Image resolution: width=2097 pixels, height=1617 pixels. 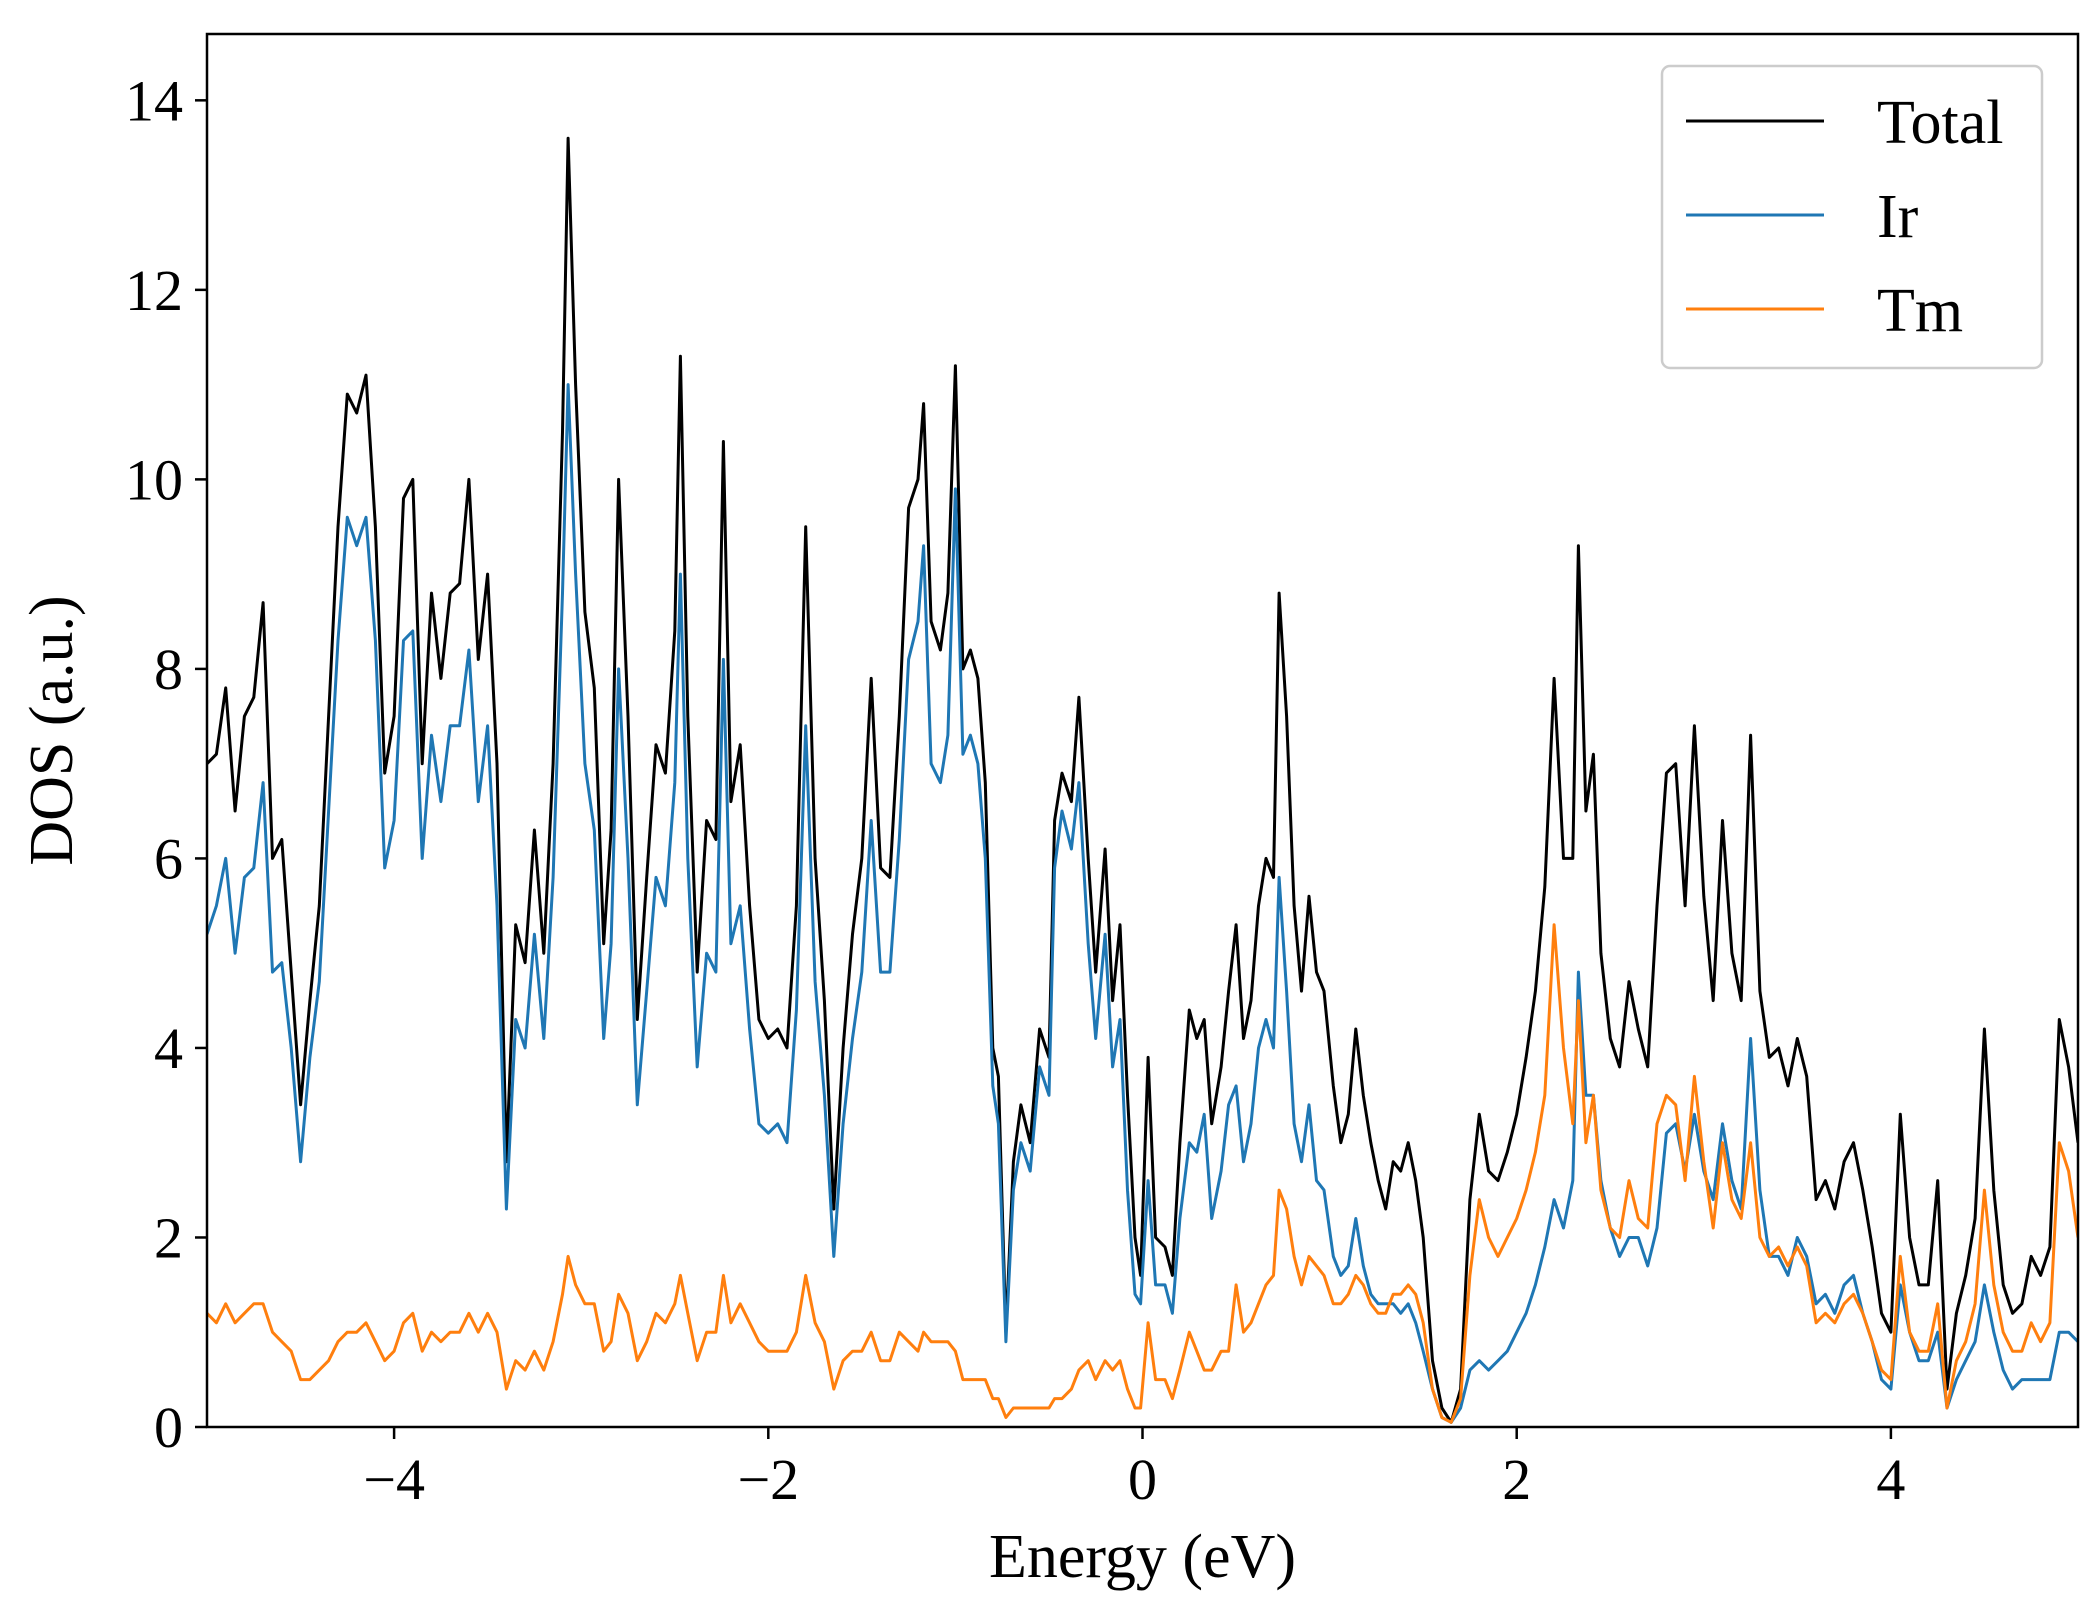 I want to click on x-tick-label: 4, so click(x=1890, y=1479).